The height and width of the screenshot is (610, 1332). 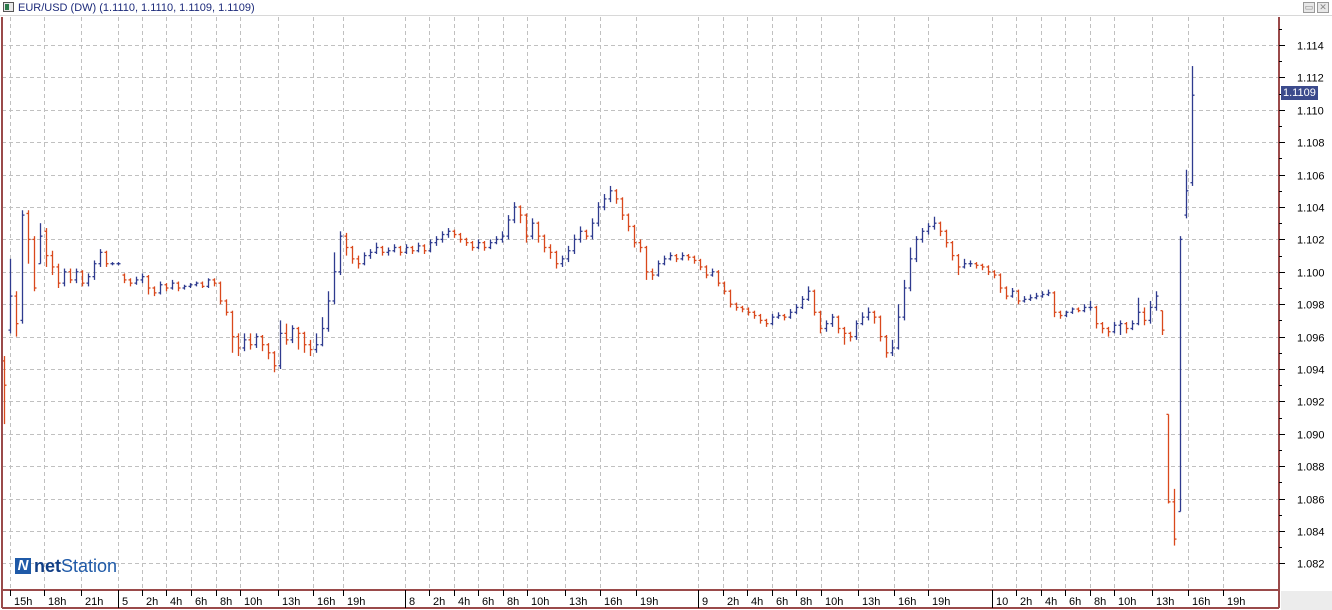 What do you see at coordinates (1310, 112) in the screenshot?
I see `y-tick-label: 1.110` at bounding box center [1310, 112].